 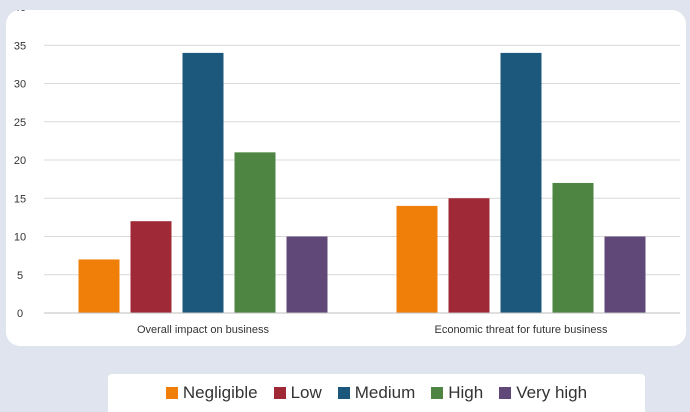 I want to click on legend: Negligible Low Medium High Very high, so click(x=376, y=393).